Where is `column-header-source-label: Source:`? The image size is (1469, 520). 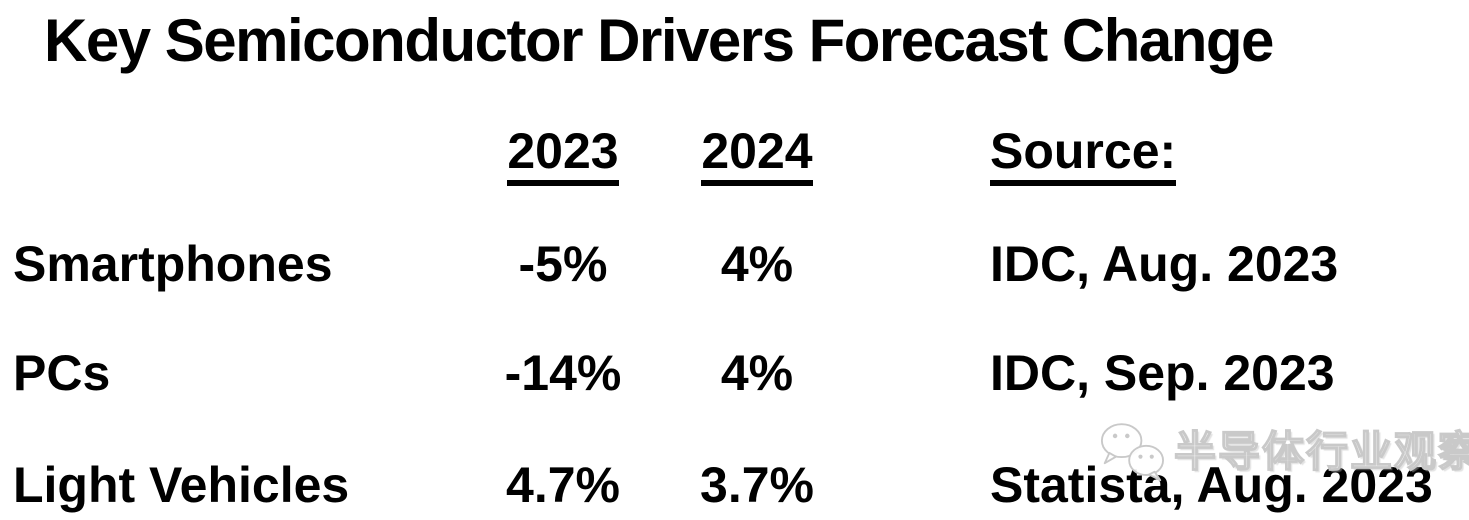
column-header-source-label: Source: is located at coordinates (1083, 155).